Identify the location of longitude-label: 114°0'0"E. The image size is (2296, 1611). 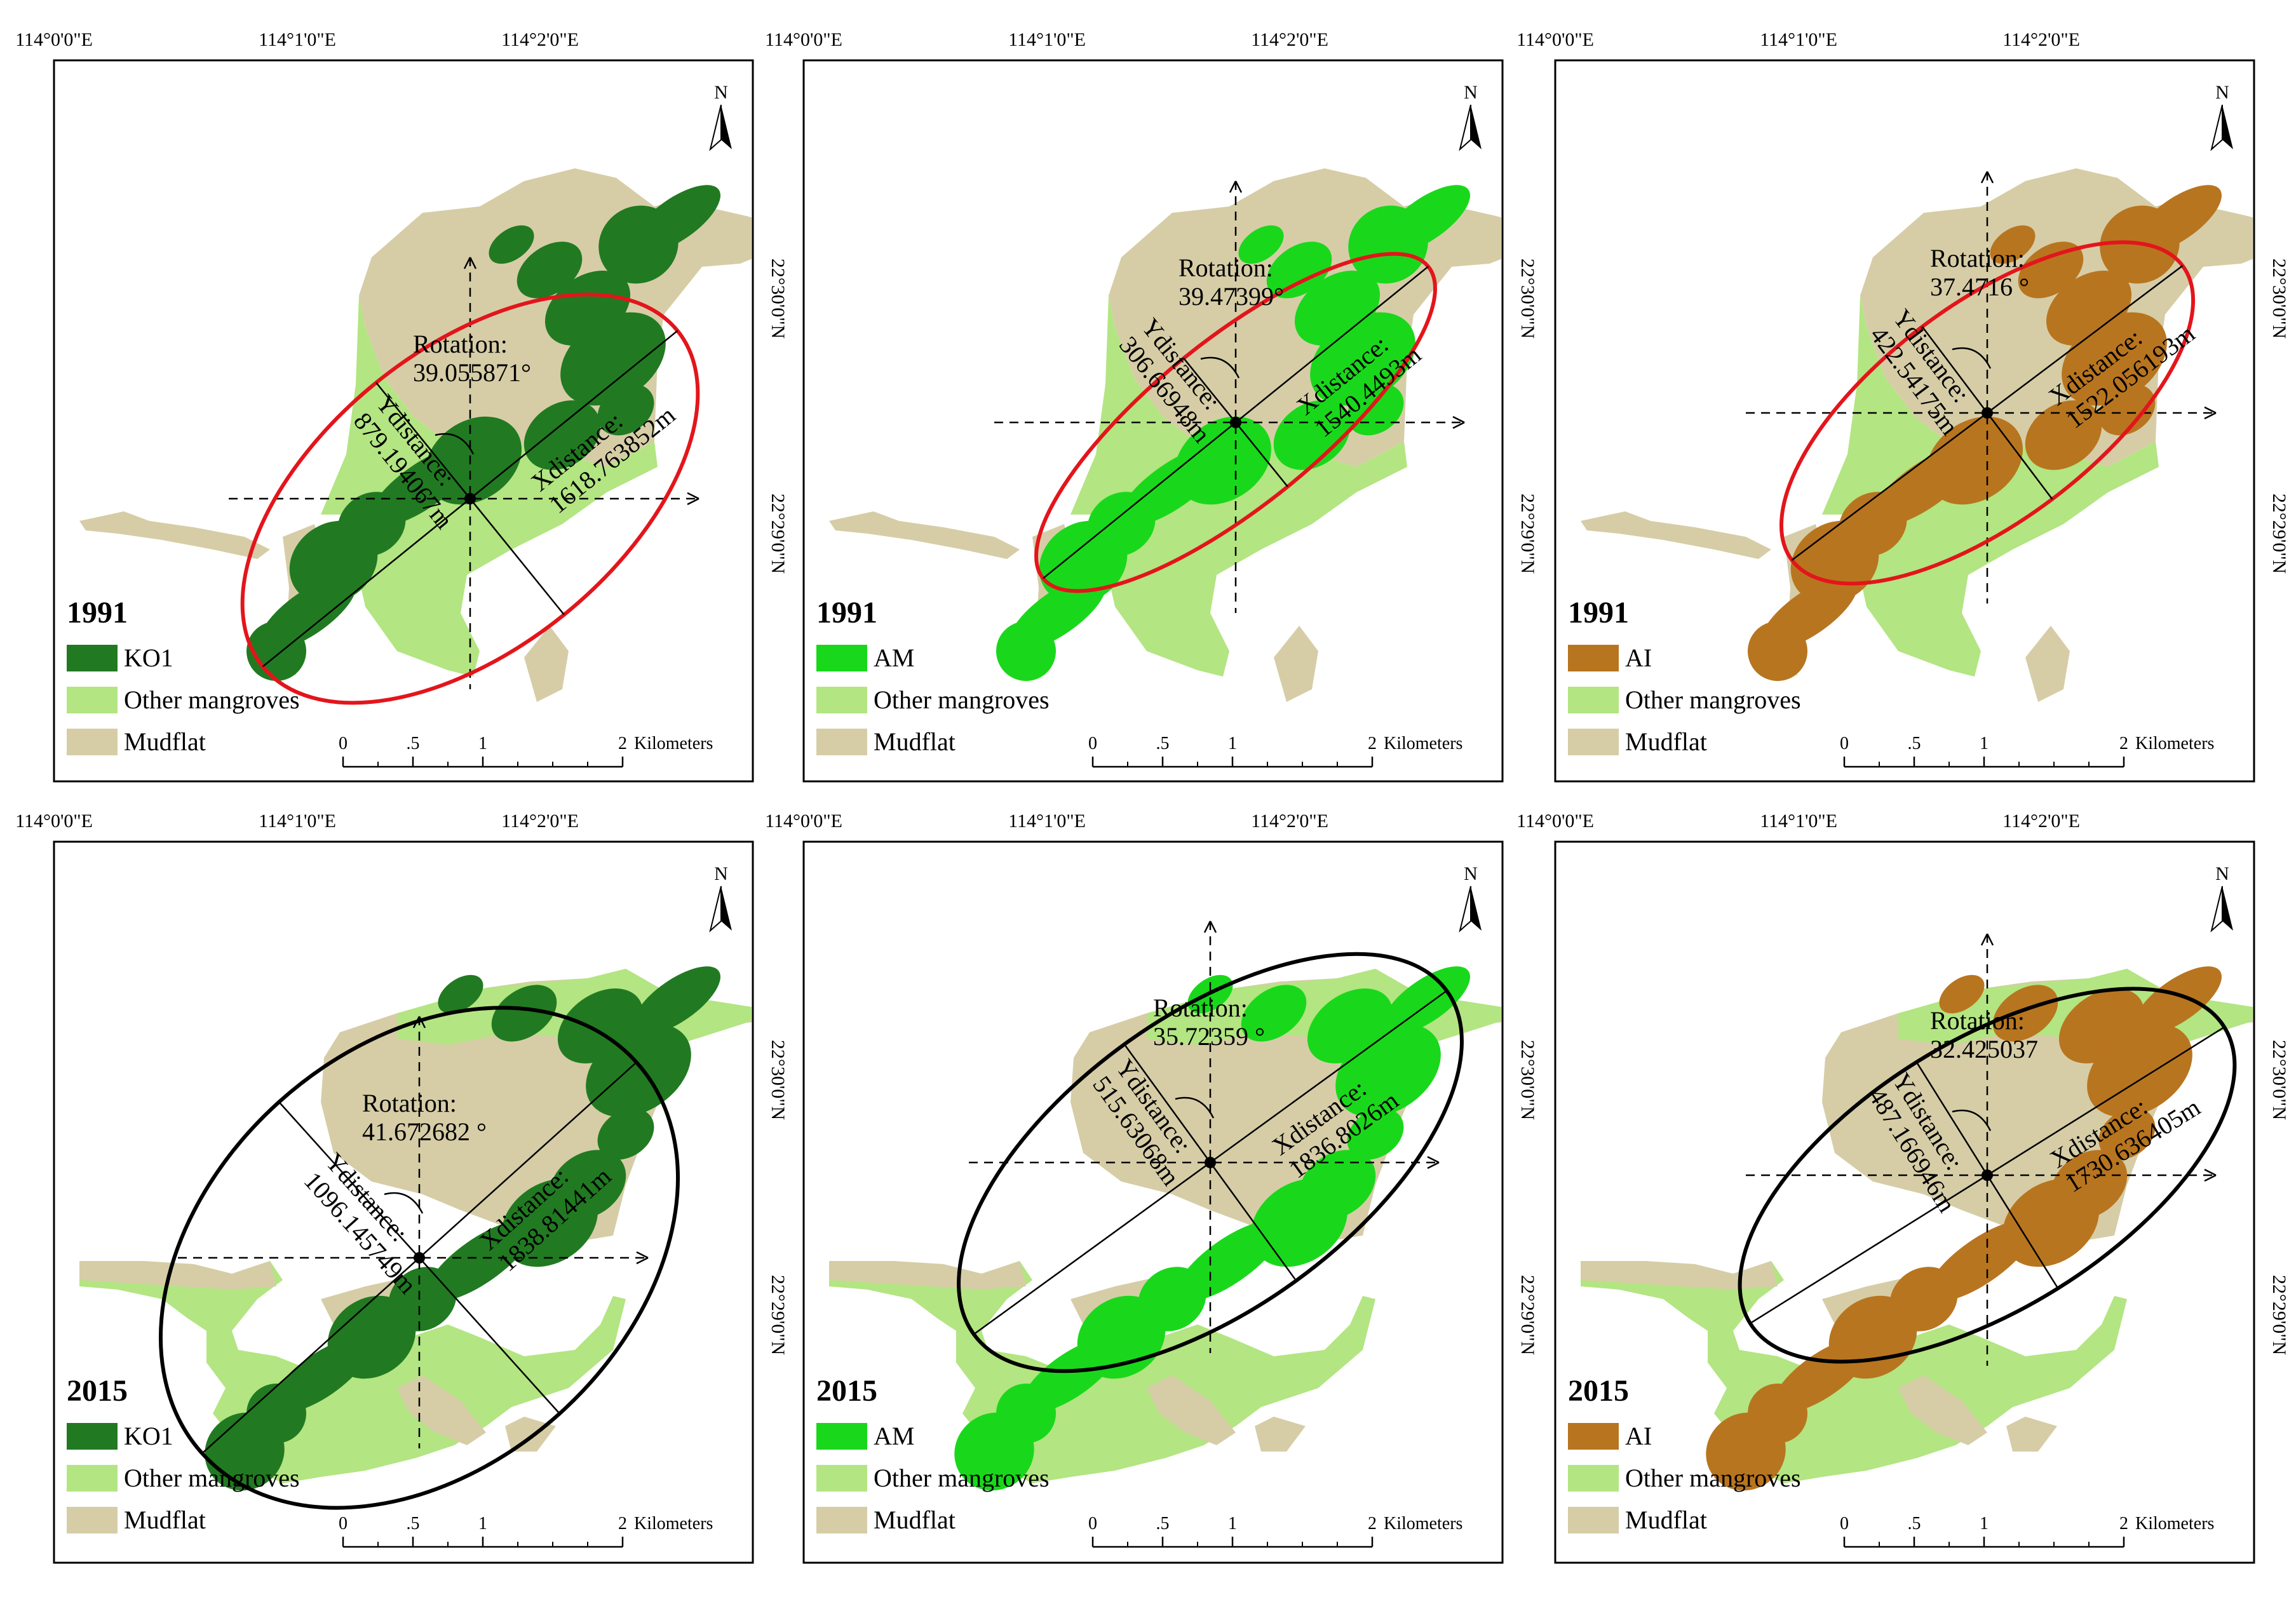
(54, 39).